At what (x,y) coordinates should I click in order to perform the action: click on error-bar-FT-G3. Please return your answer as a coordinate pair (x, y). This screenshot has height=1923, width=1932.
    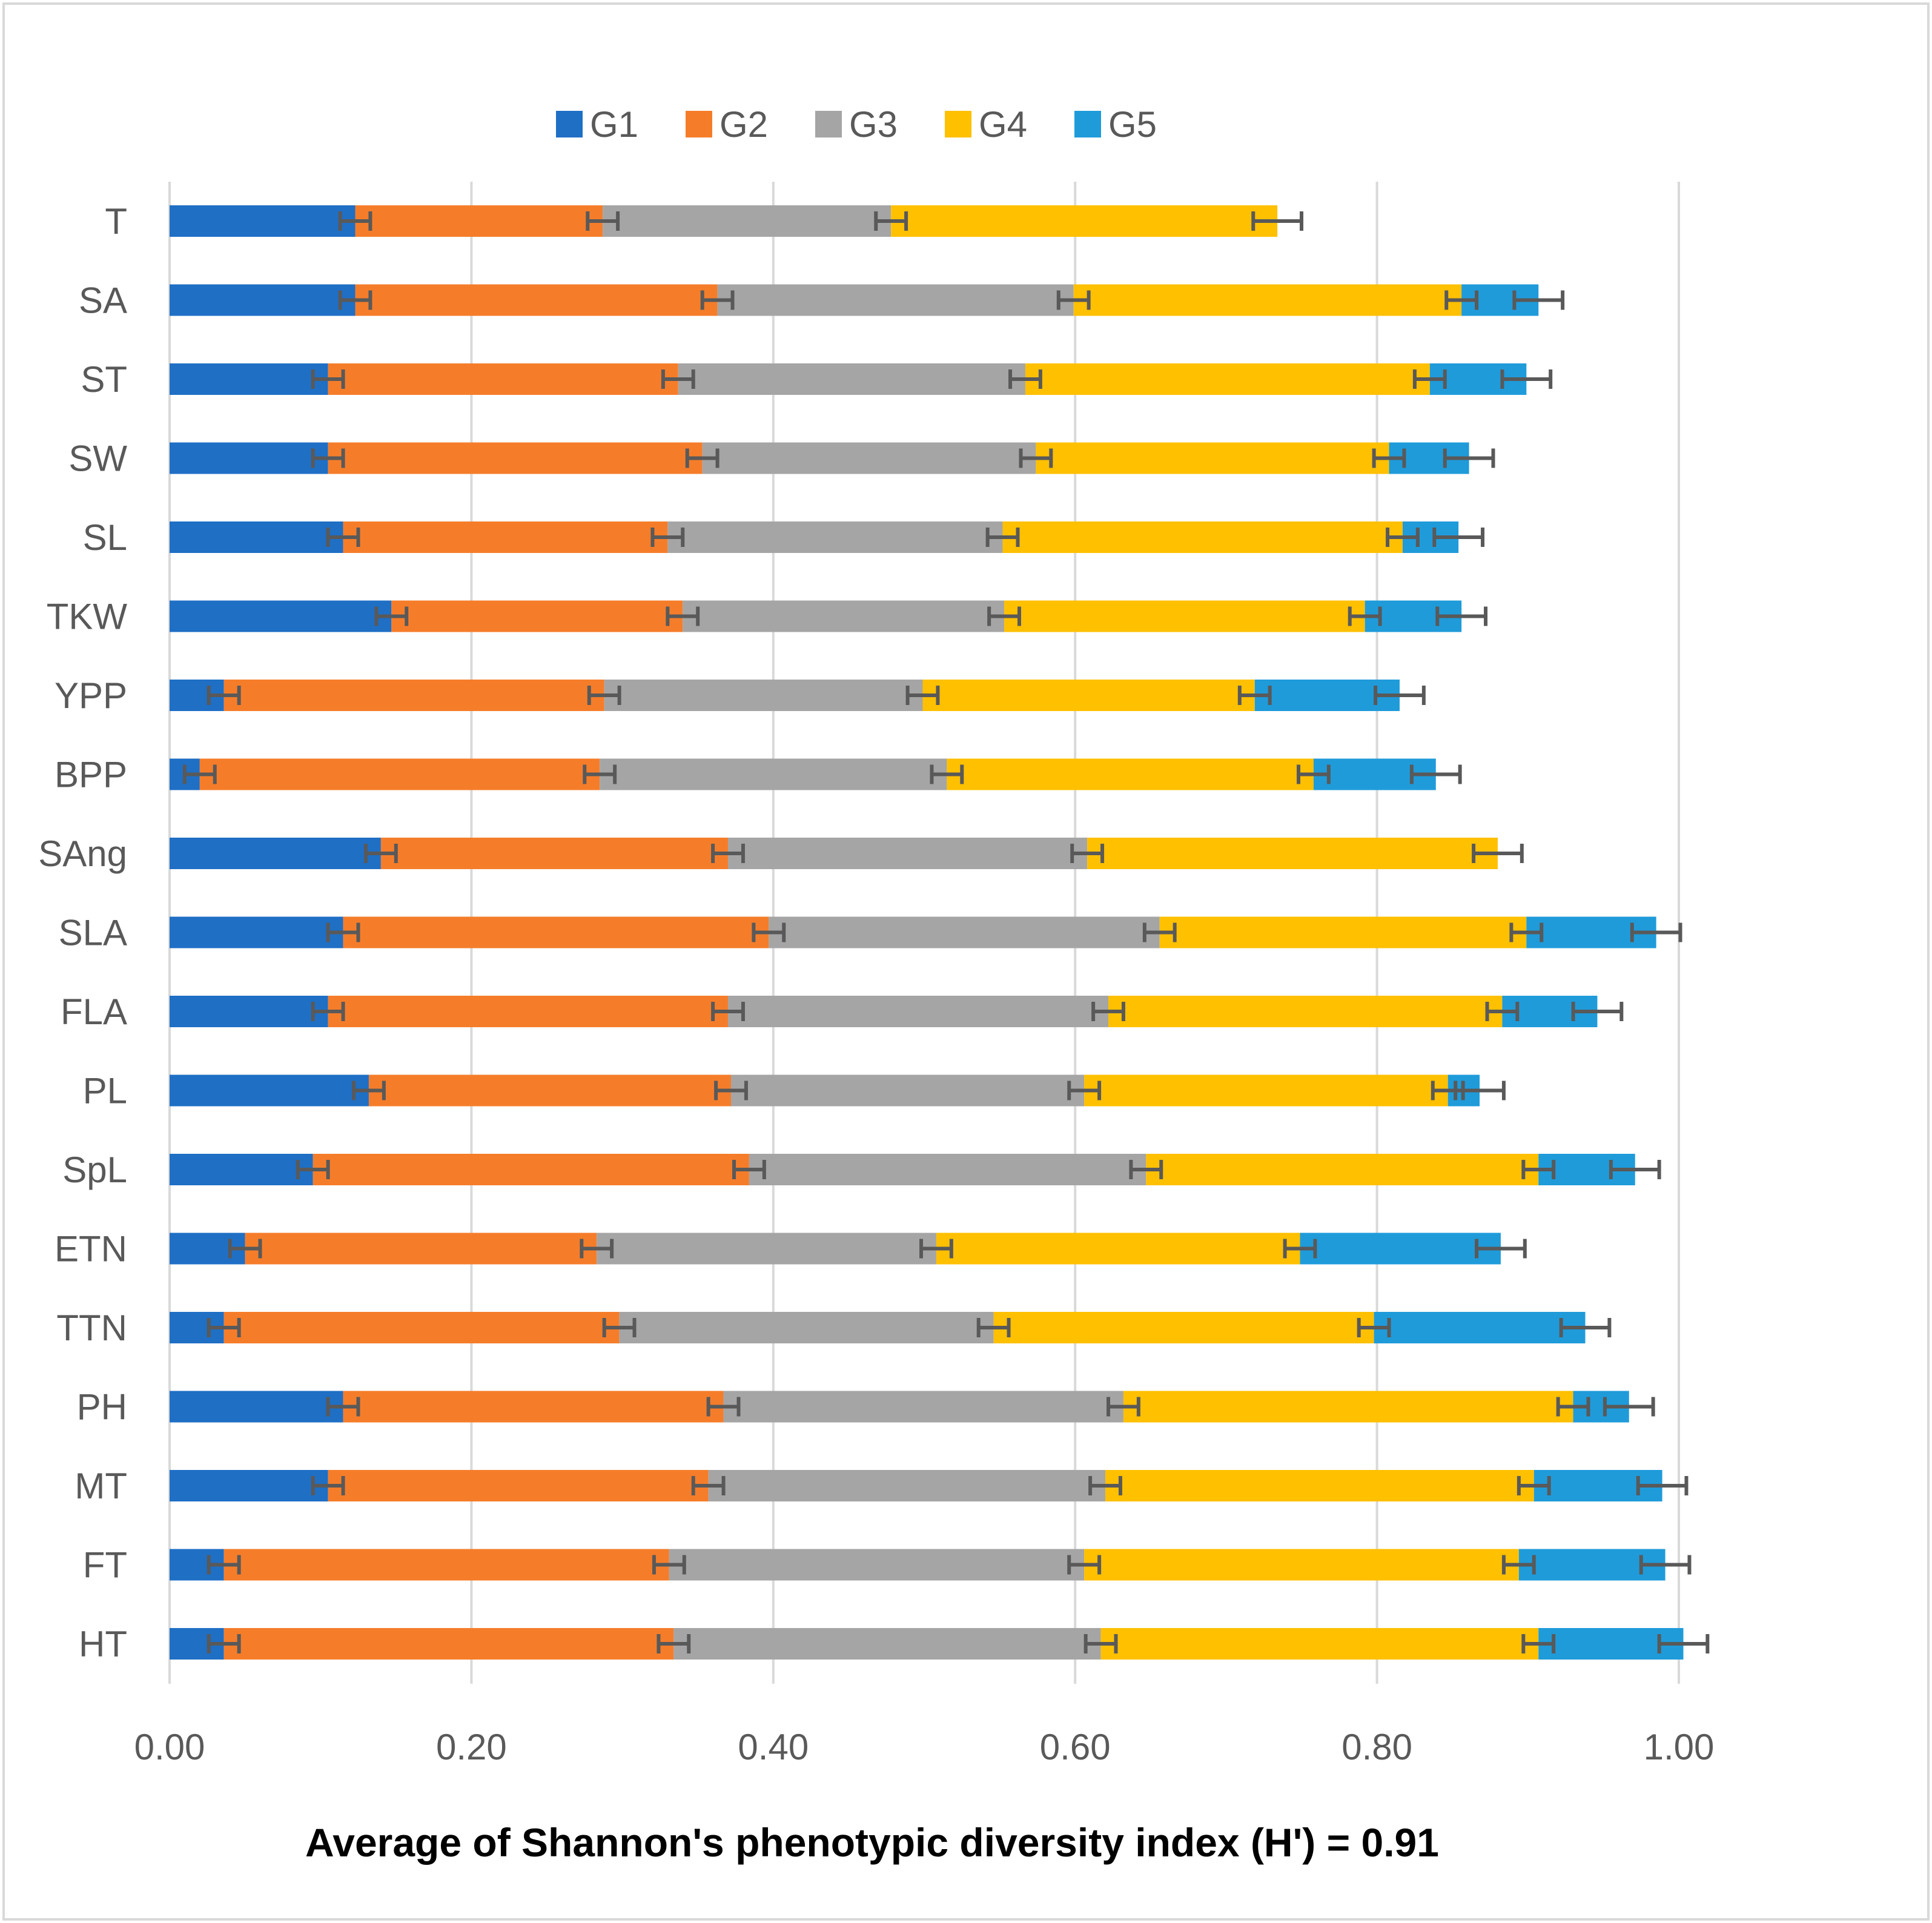
    Looking at the image, I should click on (1084, 1565).